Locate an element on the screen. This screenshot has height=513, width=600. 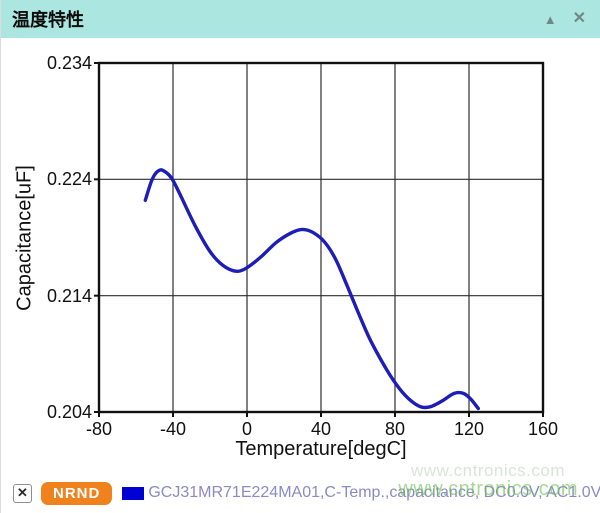
x-tick-label: 160 is located at coordinates (543, 429).